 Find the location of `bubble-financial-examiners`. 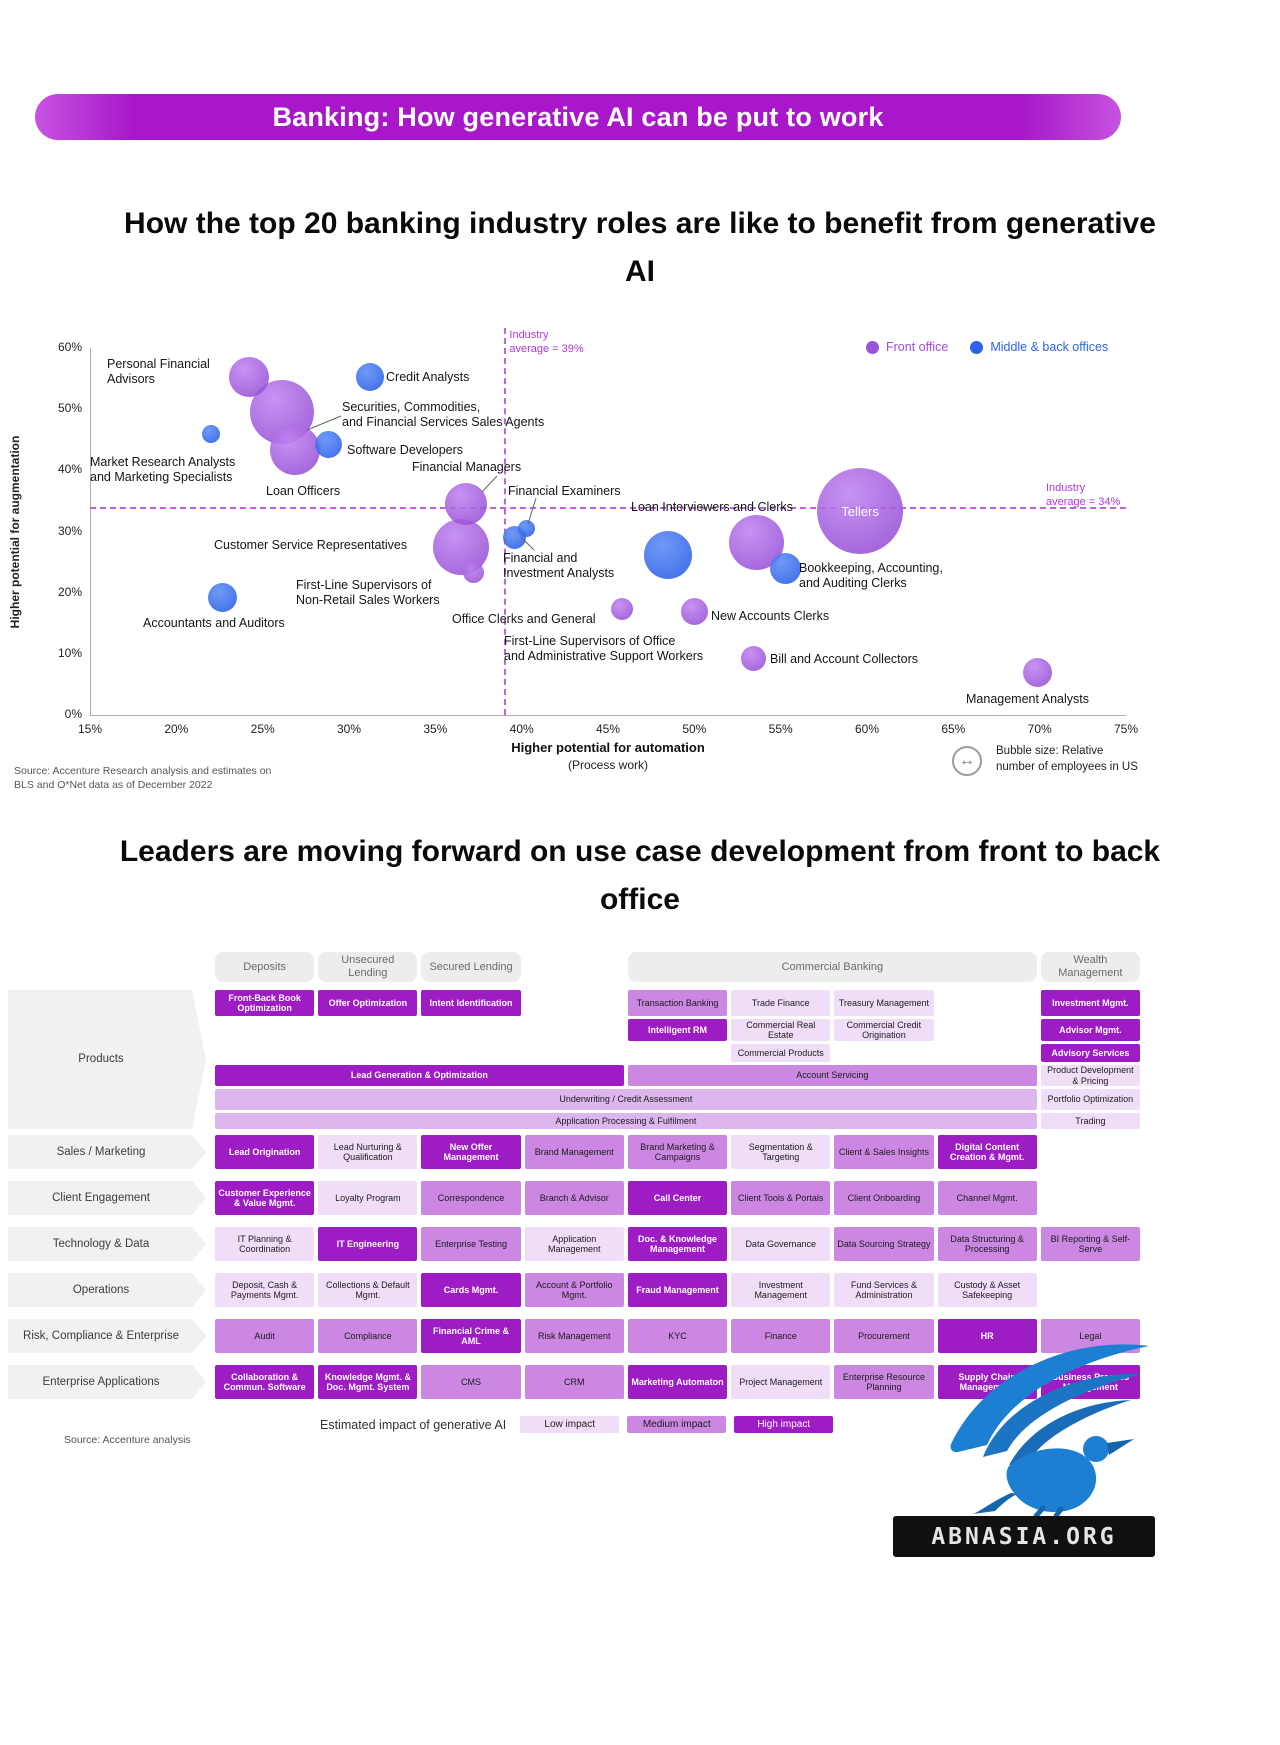

bubble-financial-examiners is located at coordinates (527, 528).